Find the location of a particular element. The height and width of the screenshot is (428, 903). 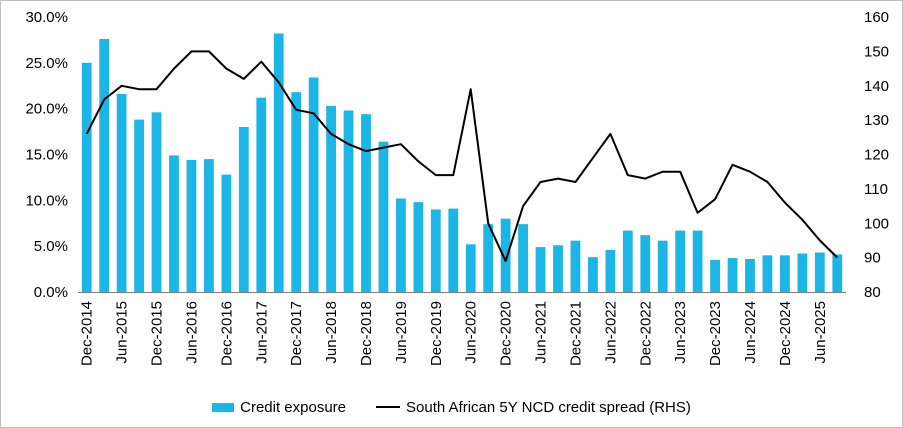

left-tick-label: 0.0% is located at coordinates (51, 292).